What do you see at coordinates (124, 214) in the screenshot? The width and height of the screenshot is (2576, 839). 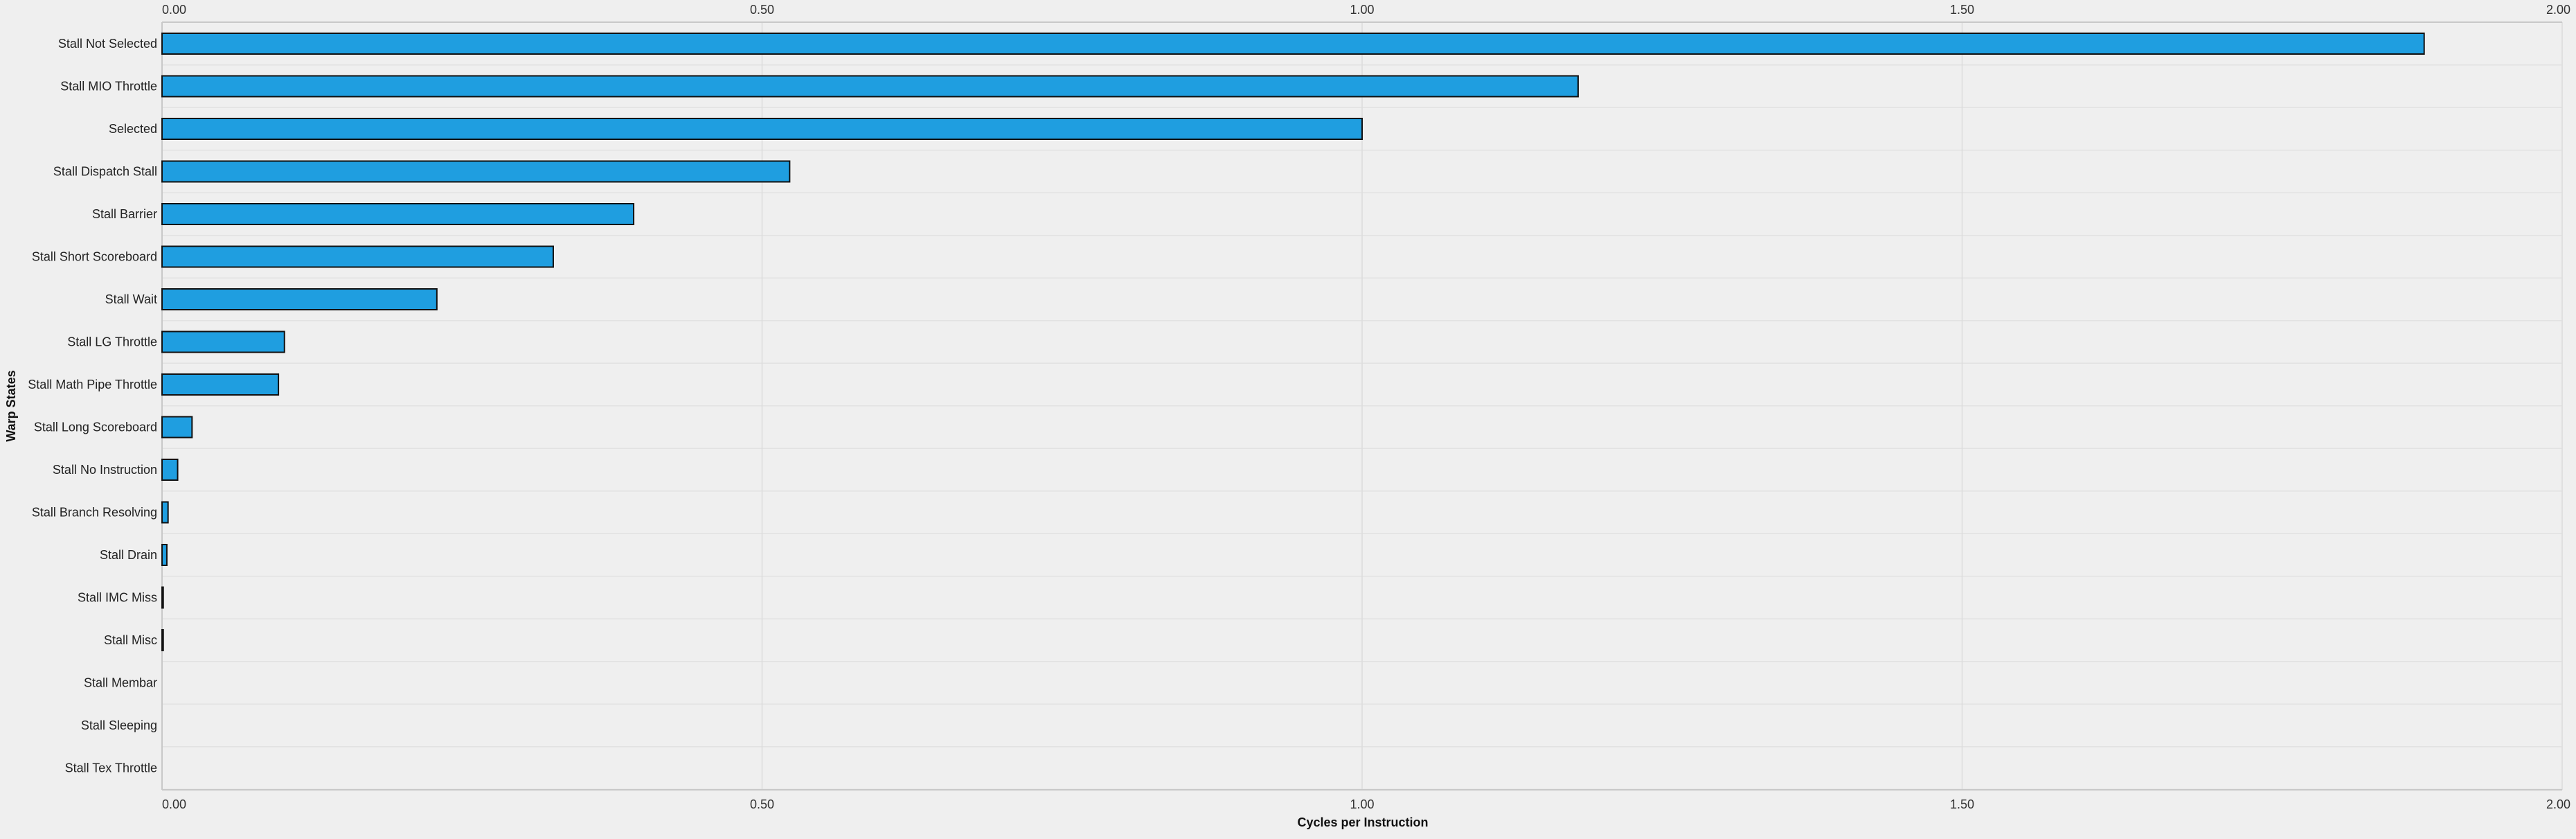 I see `category-label: Stall Barrier` at bounding box center [124, 214].